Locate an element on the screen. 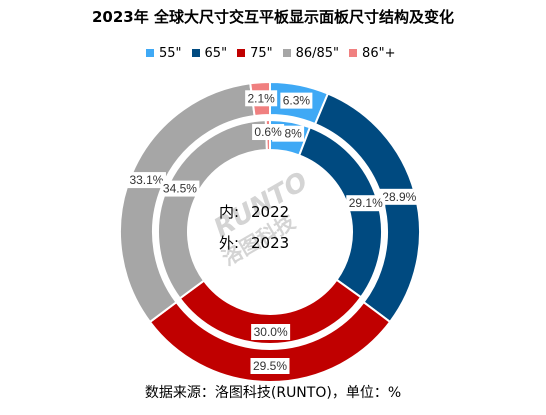  legend-item-75: 75" is located at coordinates (255, 53).